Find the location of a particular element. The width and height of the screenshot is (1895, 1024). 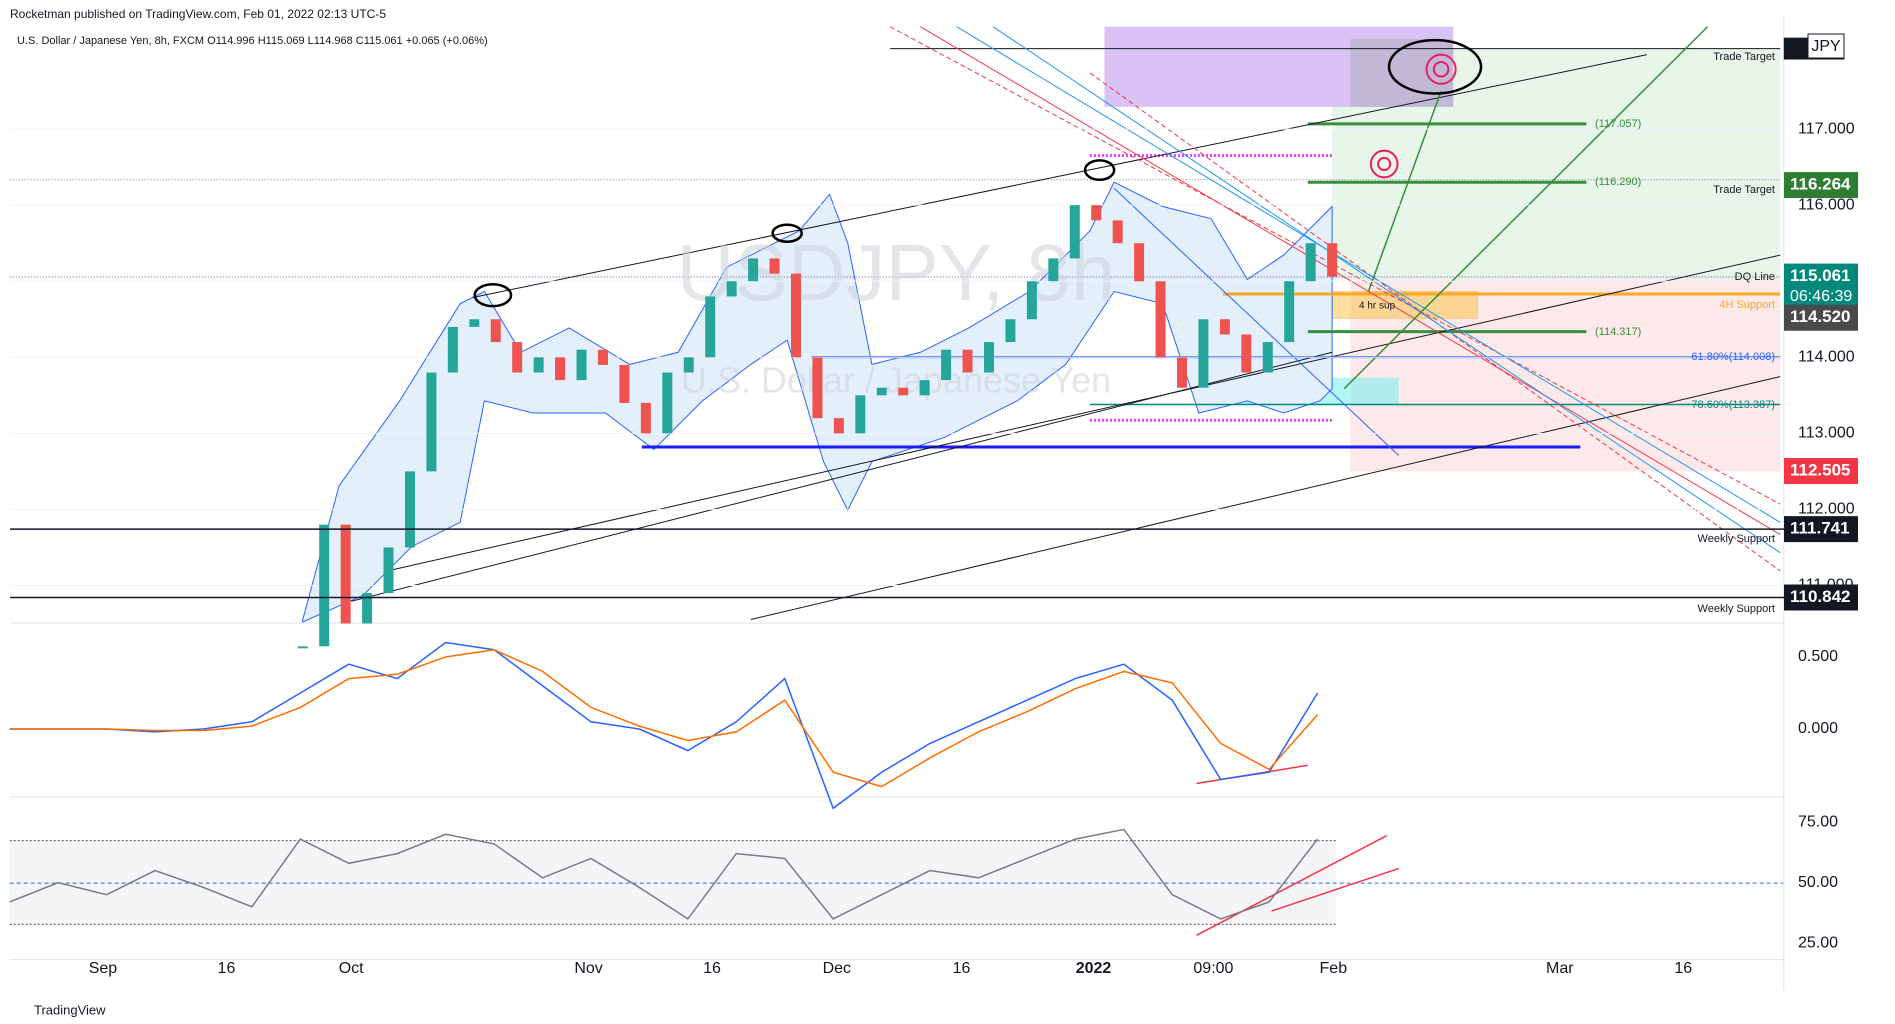

y-tick-label: 0.500 is located at coordinates (1818, 656).